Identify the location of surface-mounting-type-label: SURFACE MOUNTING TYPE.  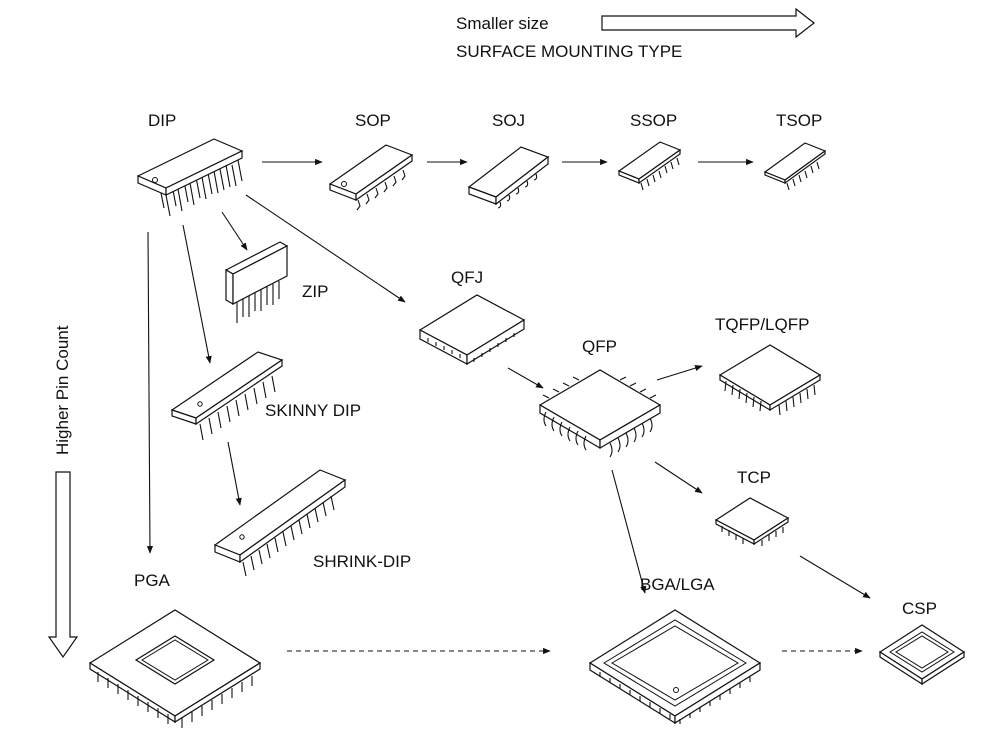
(569, 51).